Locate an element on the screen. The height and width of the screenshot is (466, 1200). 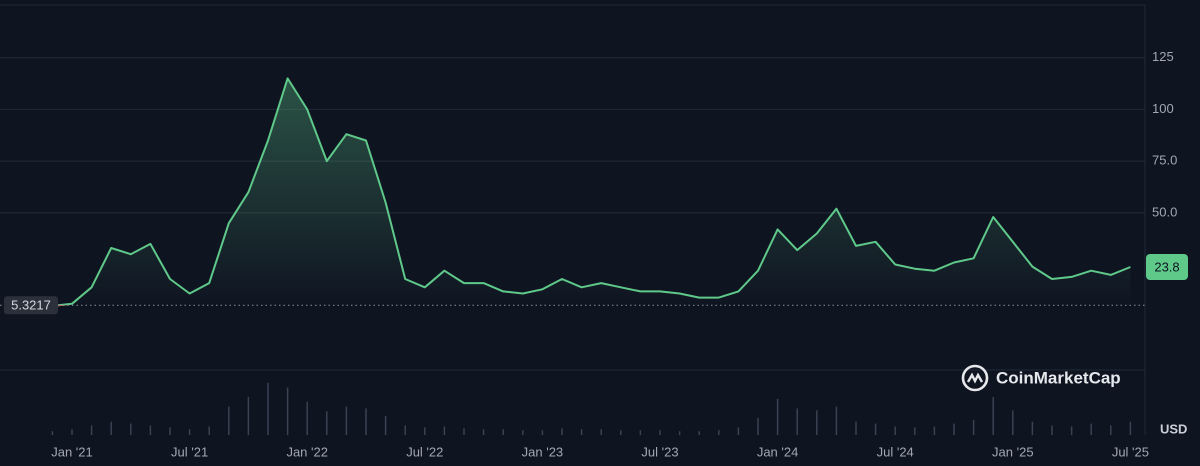
y-tick-label: 75.0 is located at coordinates (1164, 160).